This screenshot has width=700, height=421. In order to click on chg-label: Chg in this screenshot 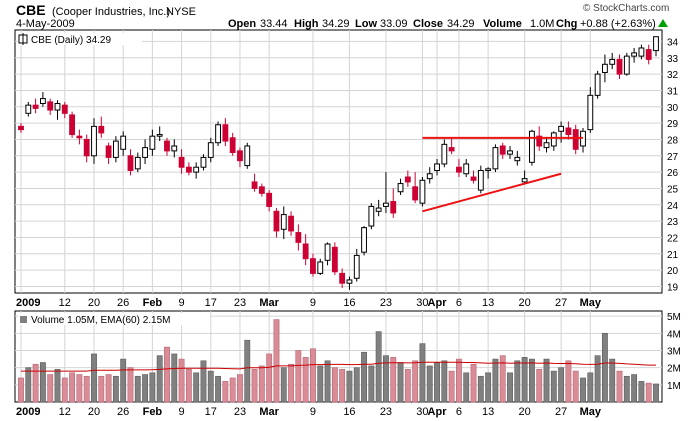, I will do `click(566, 24)`.